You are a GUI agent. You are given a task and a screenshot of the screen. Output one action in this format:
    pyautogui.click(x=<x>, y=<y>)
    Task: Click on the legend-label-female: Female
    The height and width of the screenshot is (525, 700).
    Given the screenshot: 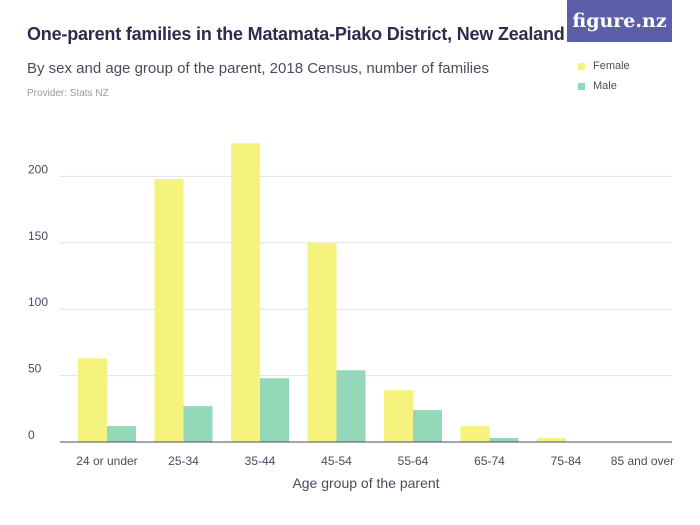 What is the action you would take?
    pyautogui.click(x=611, y=66)
    